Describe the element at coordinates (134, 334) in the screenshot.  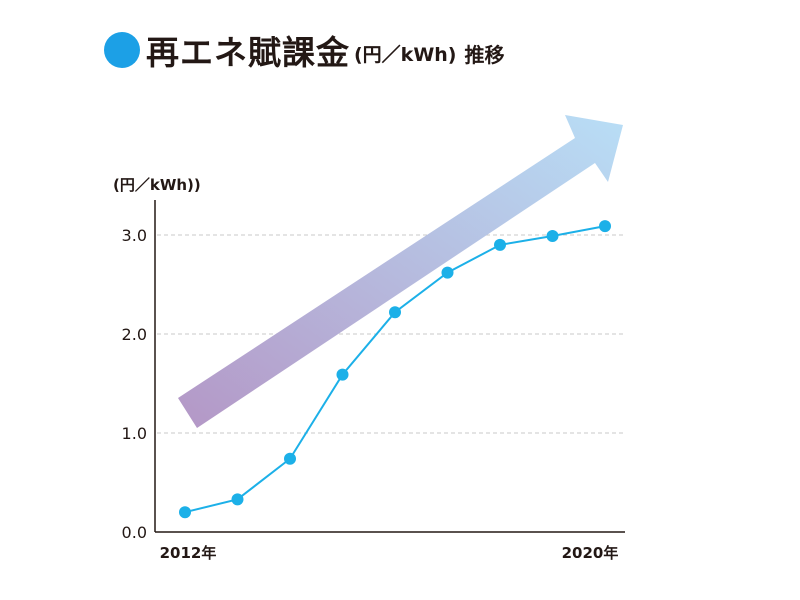
I see `y-tick-label: 2.0` at that location.